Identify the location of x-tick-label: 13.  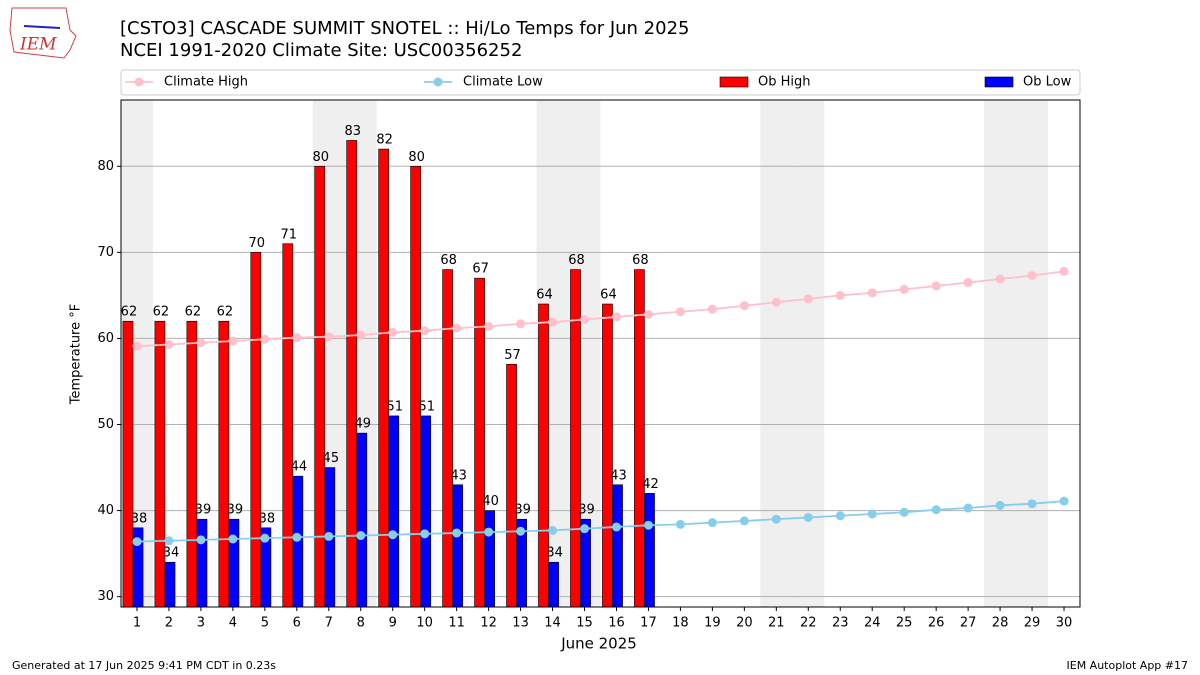
(520, 623).